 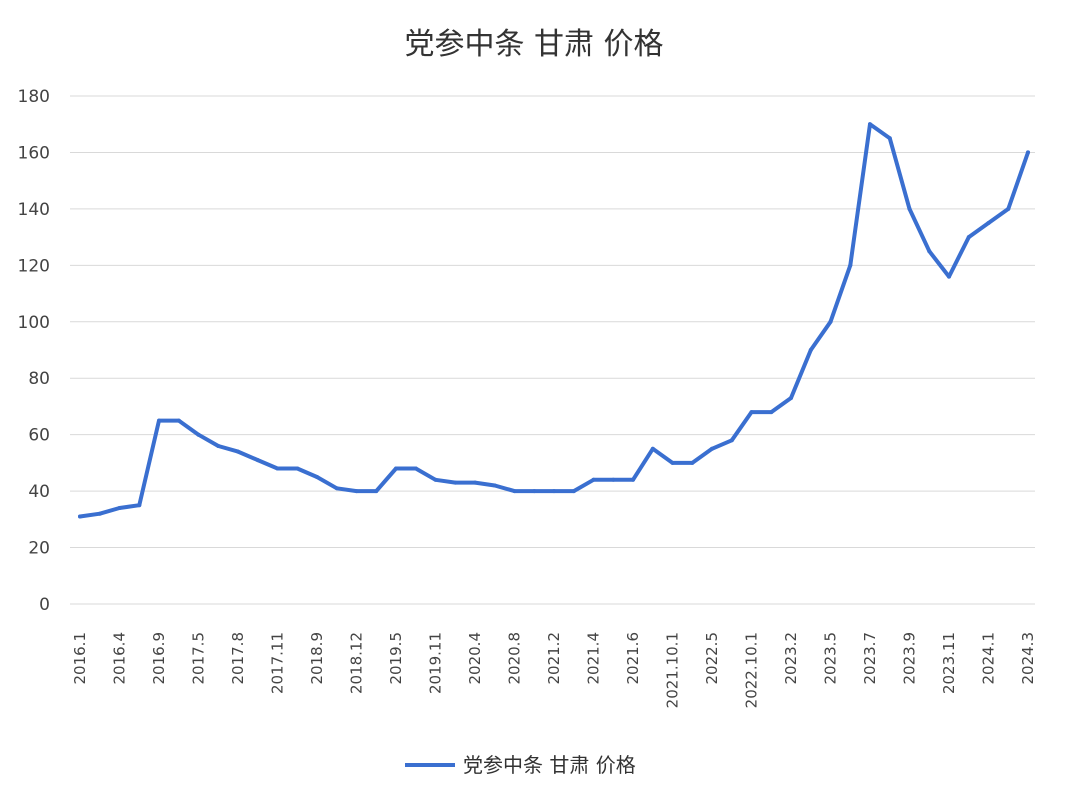 What do you see at coordinates (752, 670) in the screenshot?
I see `x-tick-label: 2022.10.1` at bounding box center [752, 670].